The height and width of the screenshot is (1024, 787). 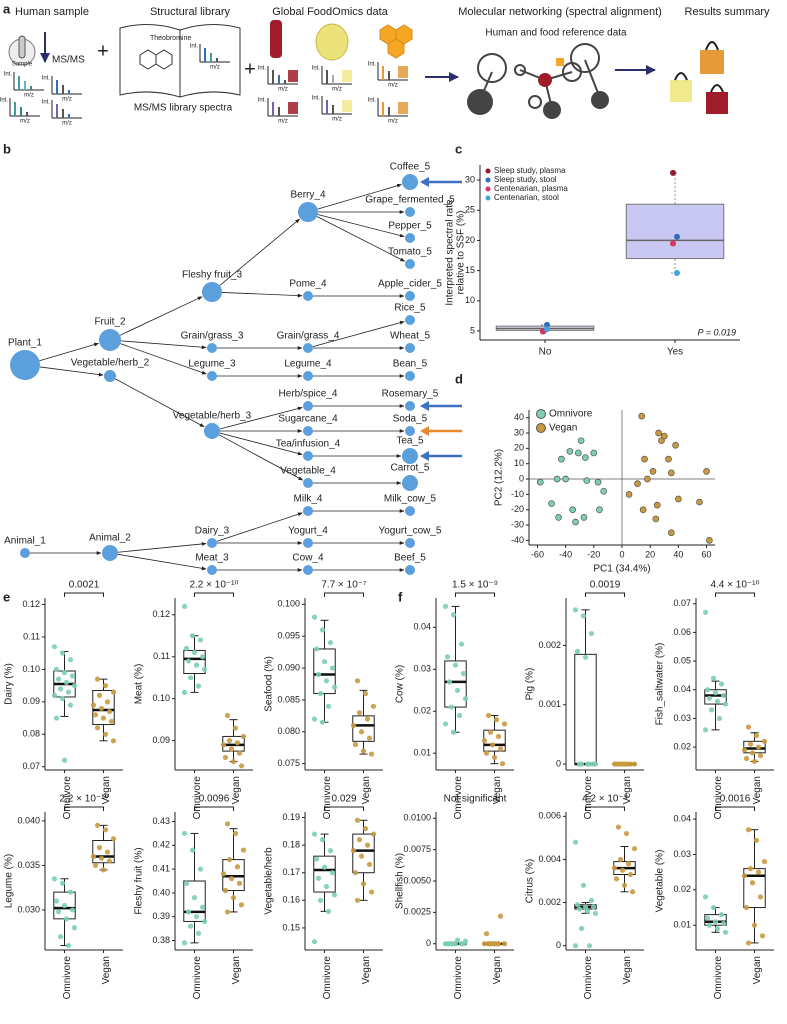 I want to click on tube, so click(x=22, y=47).